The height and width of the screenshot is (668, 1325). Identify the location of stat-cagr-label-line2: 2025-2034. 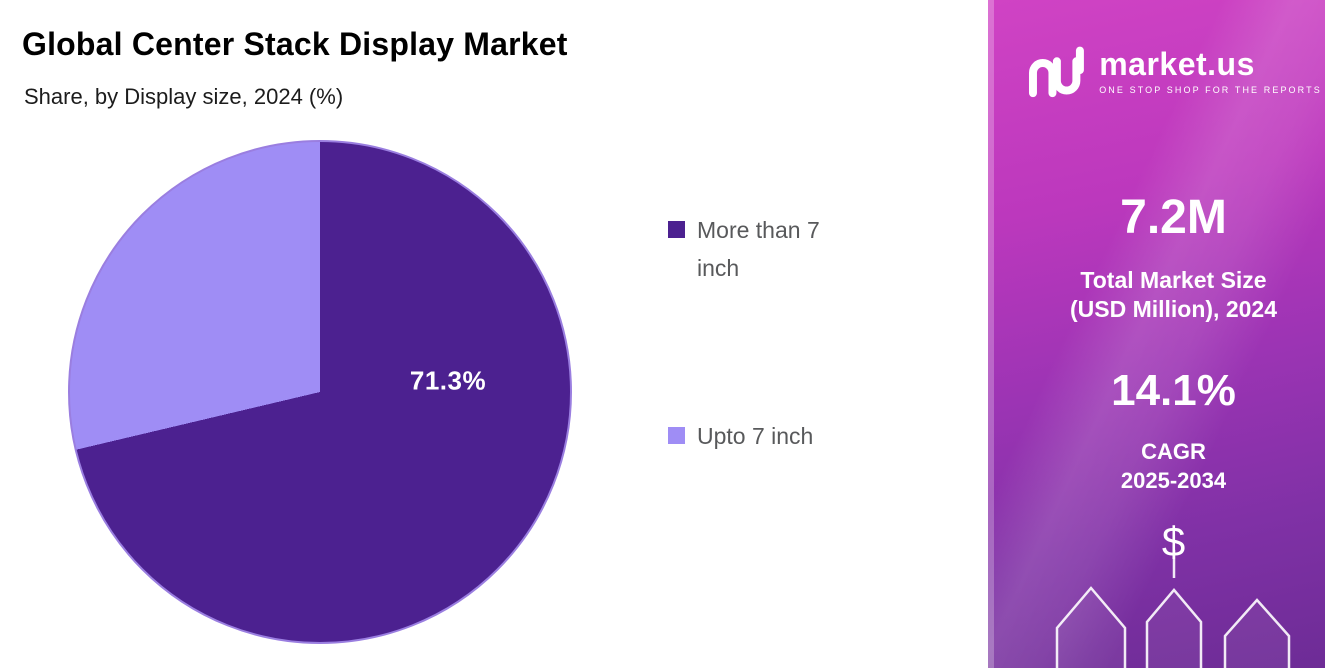
(1173, 480).